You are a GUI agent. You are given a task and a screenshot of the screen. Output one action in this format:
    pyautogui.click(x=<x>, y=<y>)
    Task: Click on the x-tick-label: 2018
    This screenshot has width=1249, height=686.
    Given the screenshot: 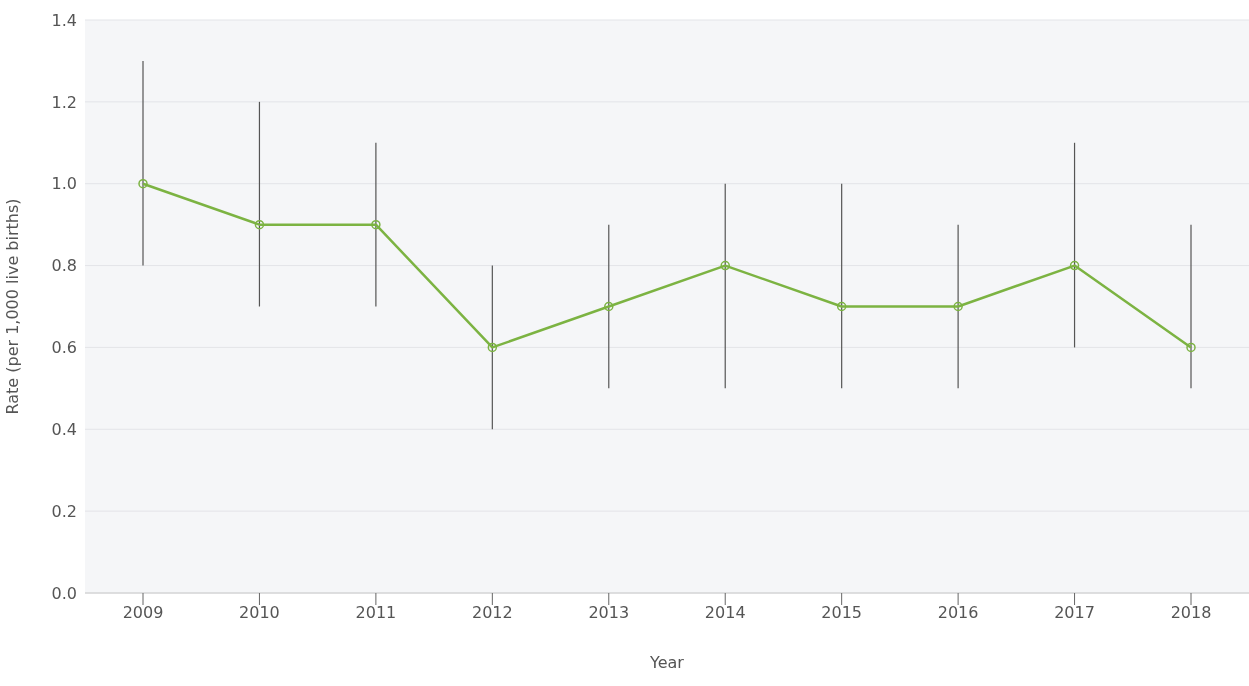 What is the action you would take?
    pyautogui.click(x=1191, y=613)
    